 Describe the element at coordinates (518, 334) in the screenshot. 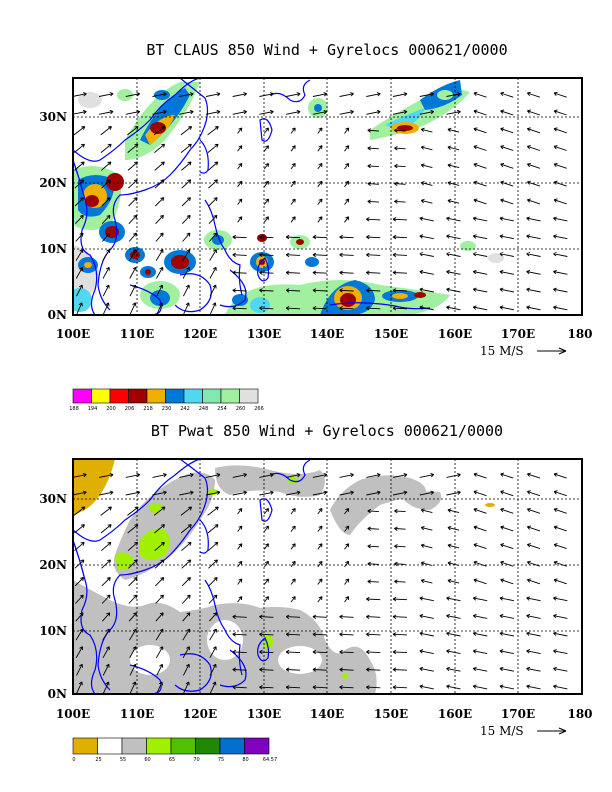

I see `claus-x-tick-170e: 170E` at that location.